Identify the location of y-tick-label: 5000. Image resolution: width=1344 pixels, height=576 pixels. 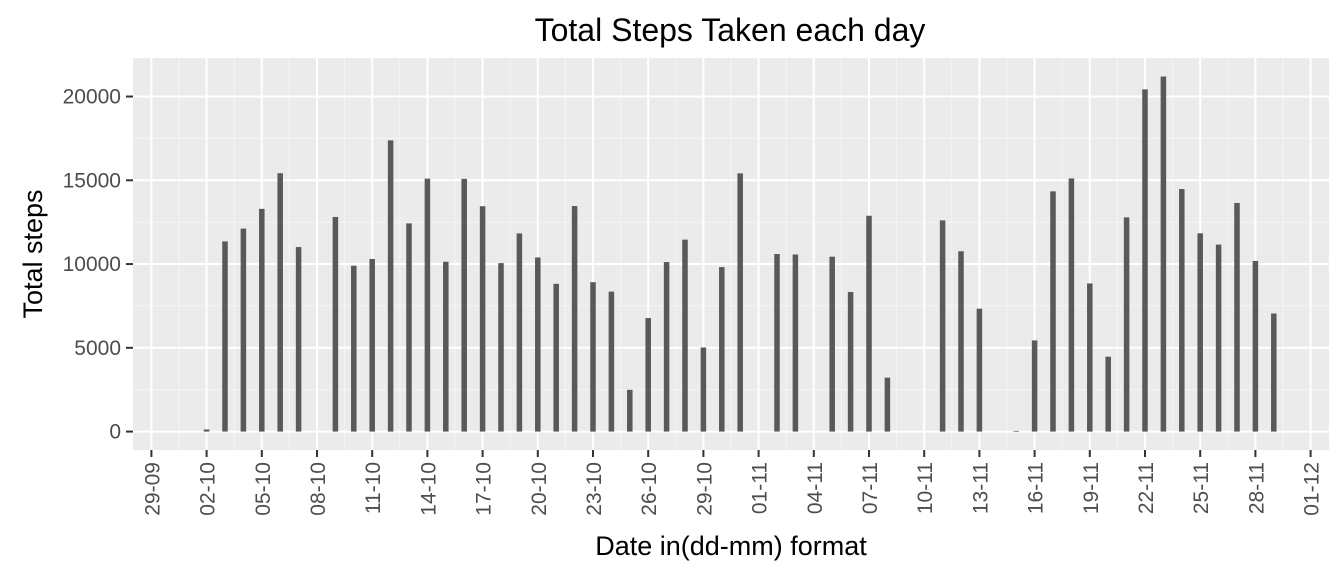
(97, 348).